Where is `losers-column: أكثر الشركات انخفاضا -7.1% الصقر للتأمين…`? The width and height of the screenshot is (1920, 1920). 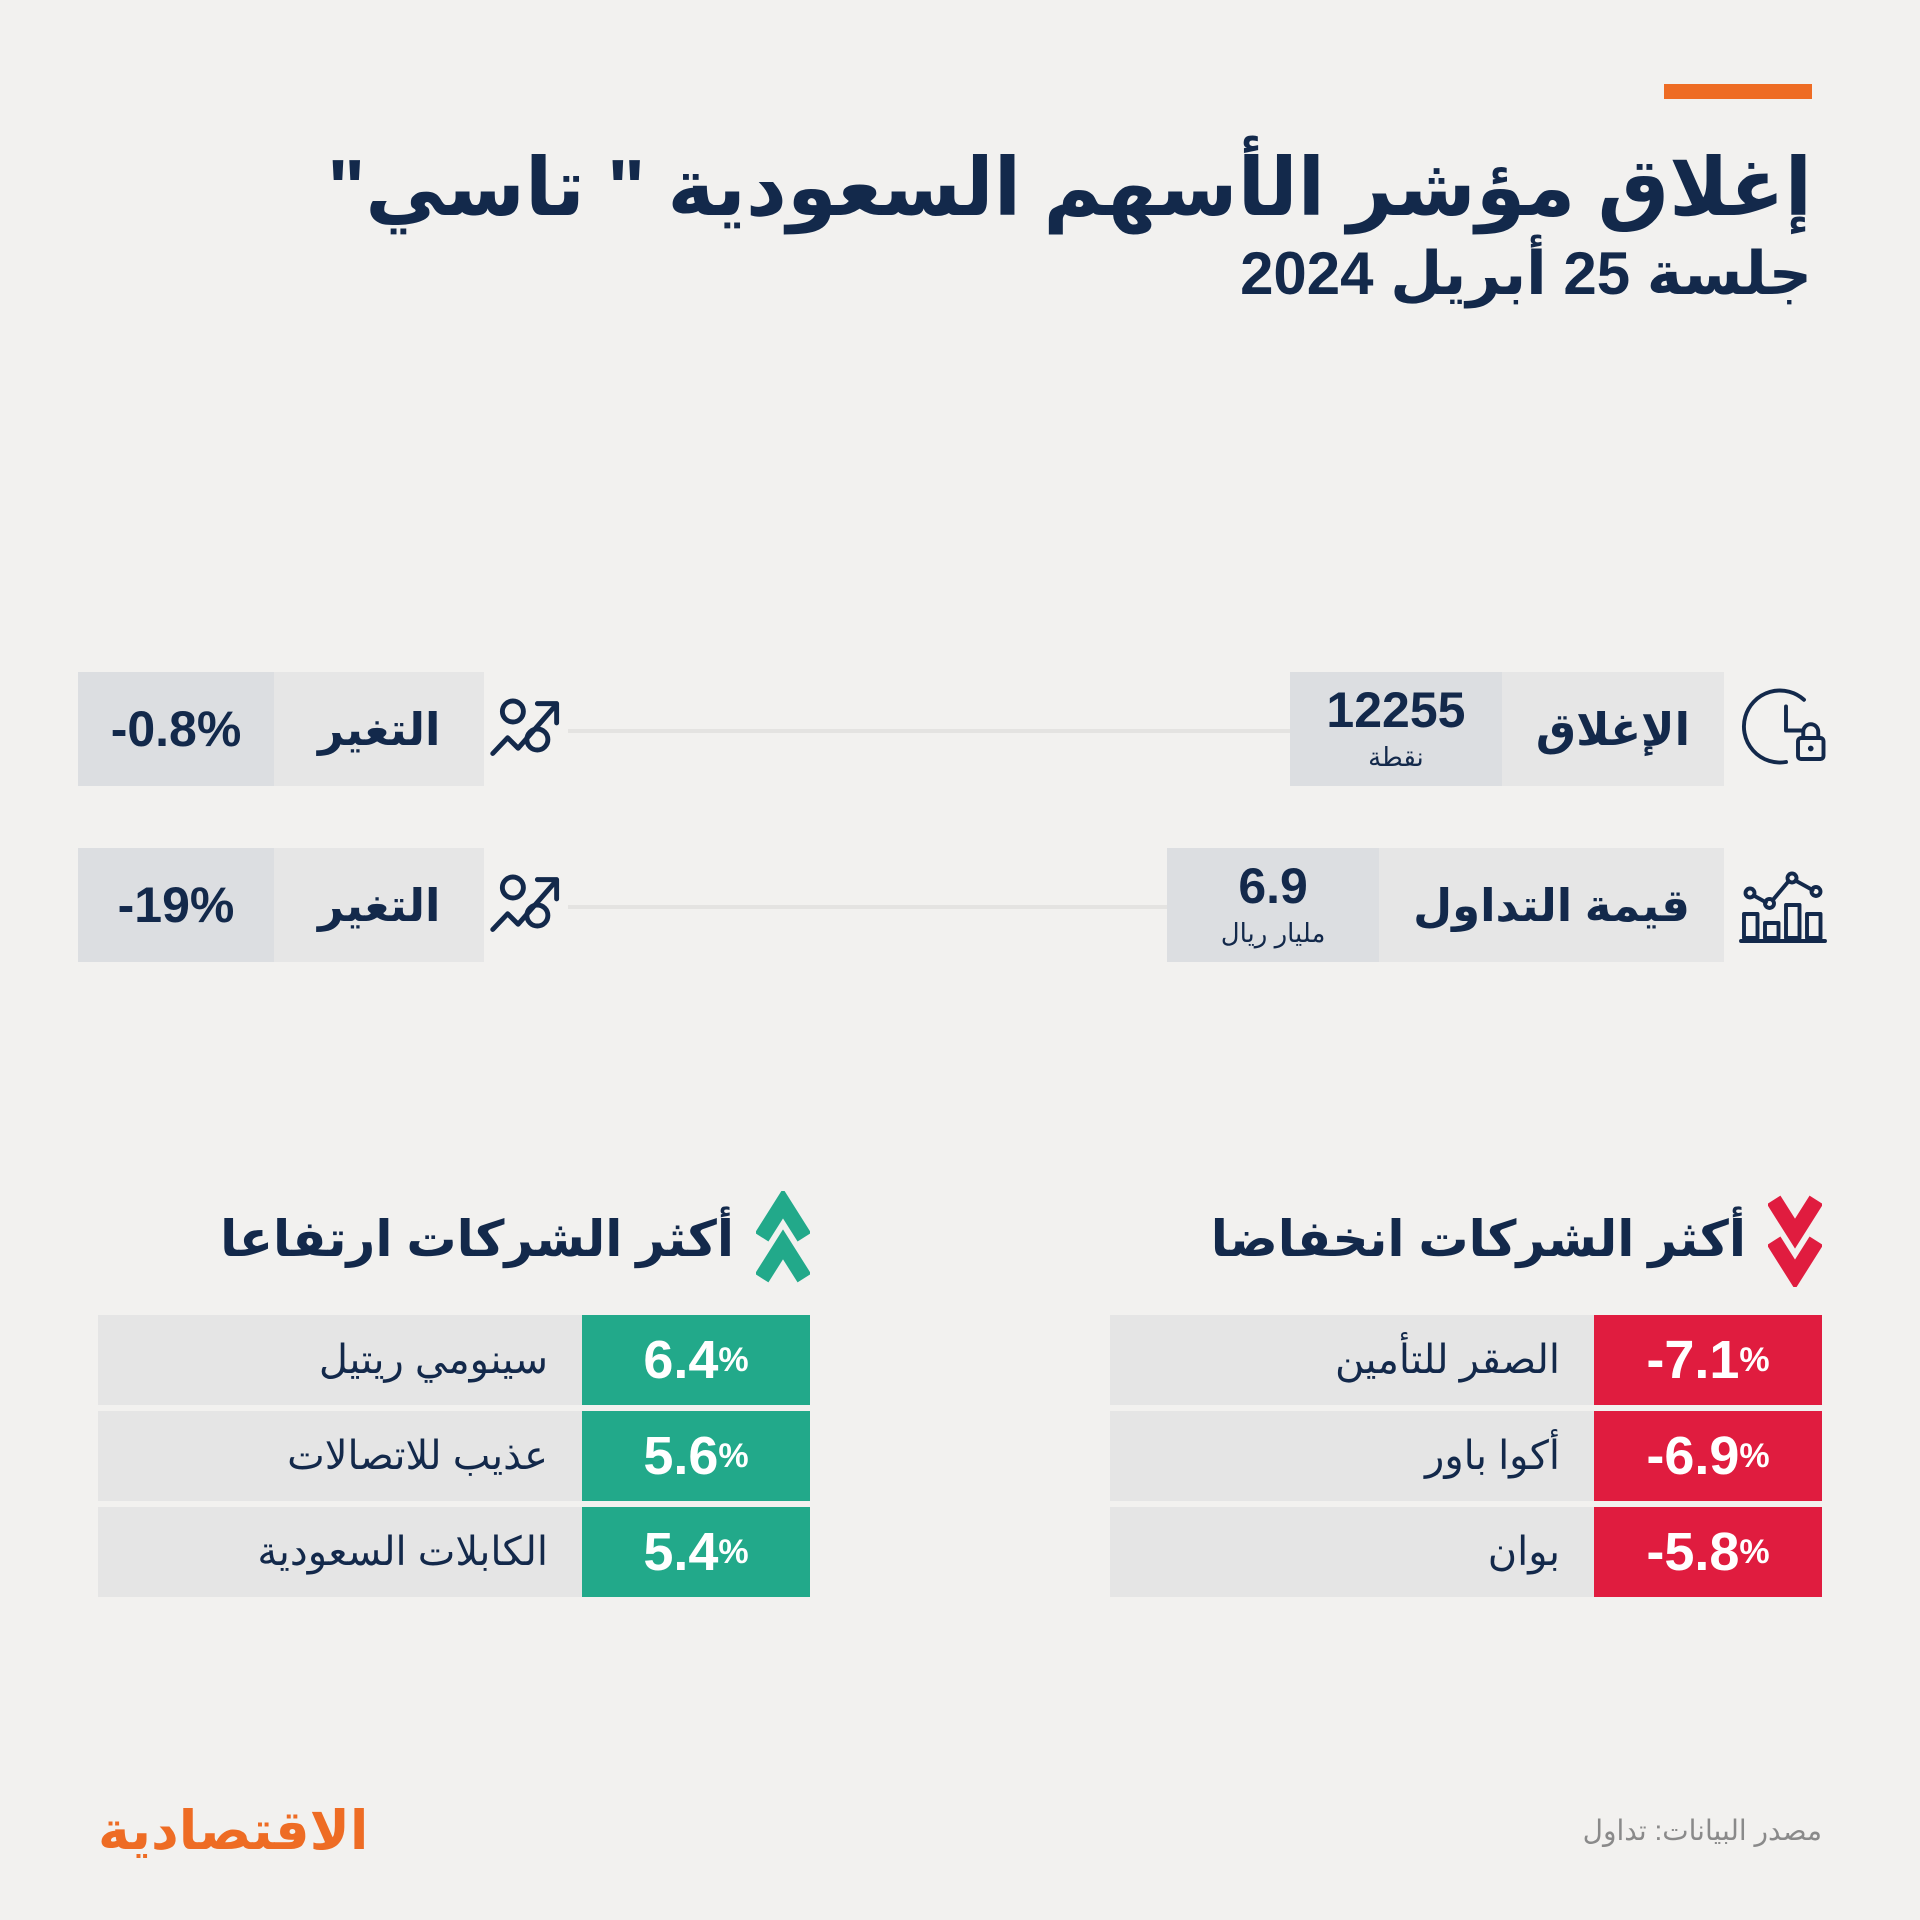
losers-column: أكثر الشركات انخفاضا -7.1% الصقر للتأمين… is located at coordinates (1467, 1394).